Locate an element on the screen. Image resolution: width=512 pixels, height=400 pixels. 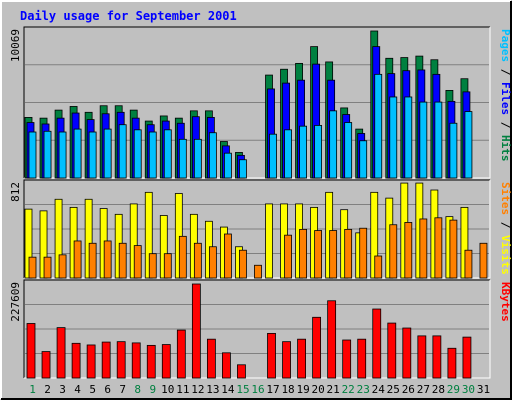
x-tick-label: 18 is located at coordinates (287, 389).